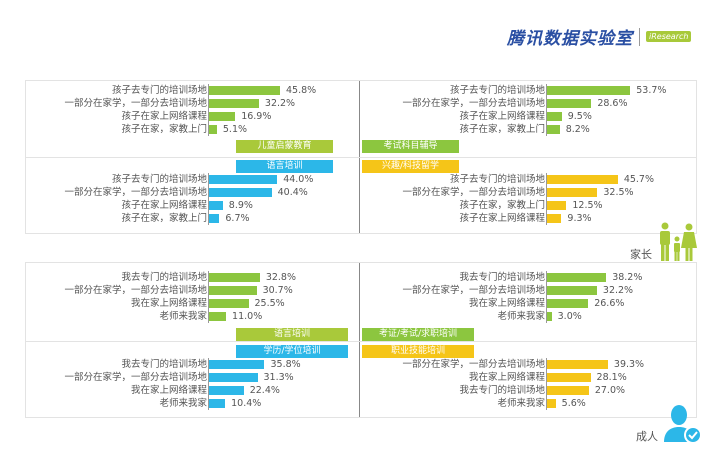 The width and height of the screenshot is (720, 466). I want to click on value-label: 5.6%, so click(573, 403).